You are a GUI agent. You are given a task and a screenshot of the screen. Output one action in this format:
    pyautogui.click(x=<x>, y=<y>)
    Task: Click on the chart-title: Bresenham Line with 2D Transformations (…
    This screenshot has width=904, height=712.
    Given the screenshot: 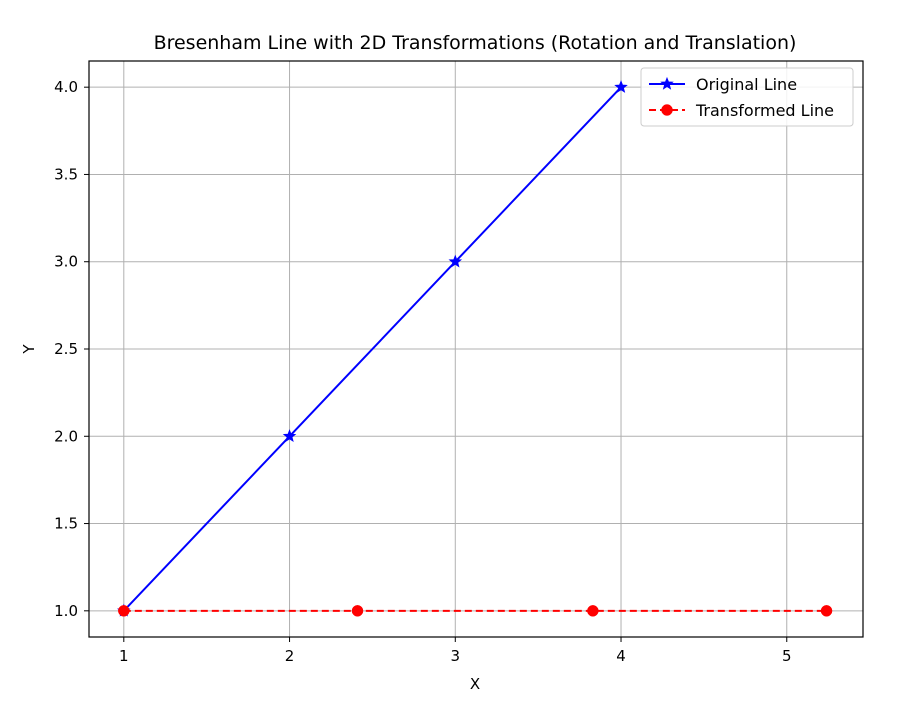 What is the action you would take?
    pyautogui.click(x=475, y=43)
    